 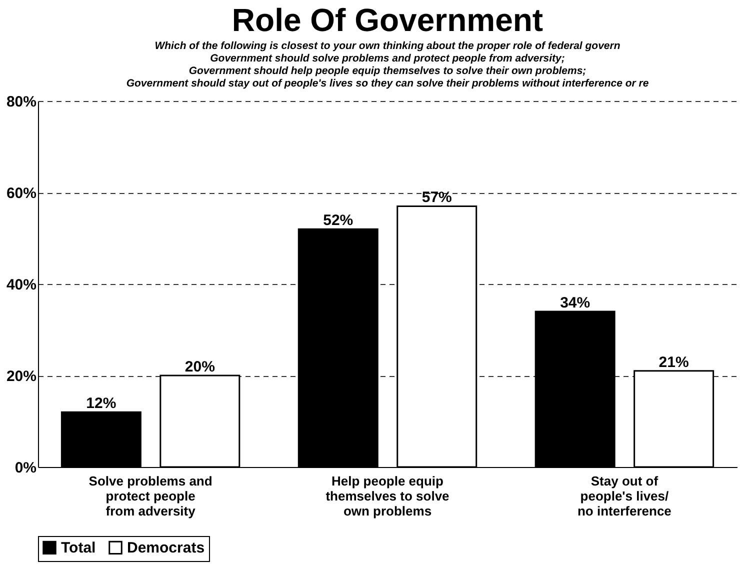 I want to click on data-label: 34%, so click(x=575, y=303).